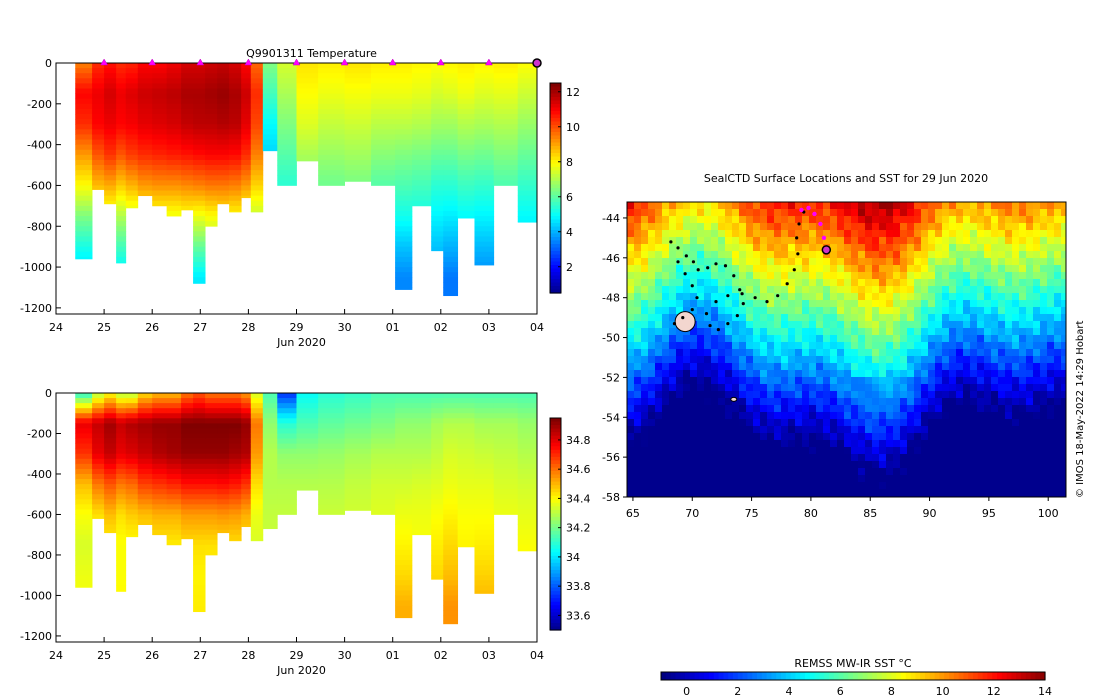  What do you see at coordinates (578, 528) in the screenshot?
I see `colorbar-tick-label: 34.2` at bounding box center [578, 528].